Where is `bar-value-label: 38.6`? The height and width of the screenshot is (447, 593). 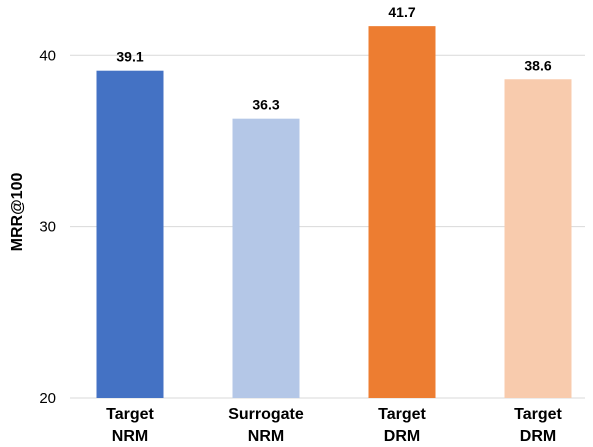 bar-value-label: 38.6 is located at coordinates (537, 65).